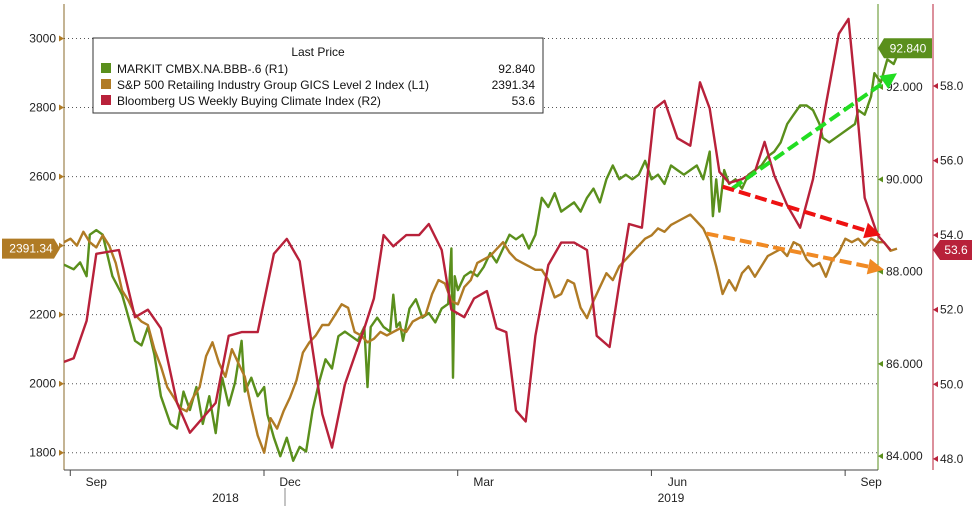 The image size is (976, 510). I want to click on y-right-tick-label: 88.000, so click(904, 272).